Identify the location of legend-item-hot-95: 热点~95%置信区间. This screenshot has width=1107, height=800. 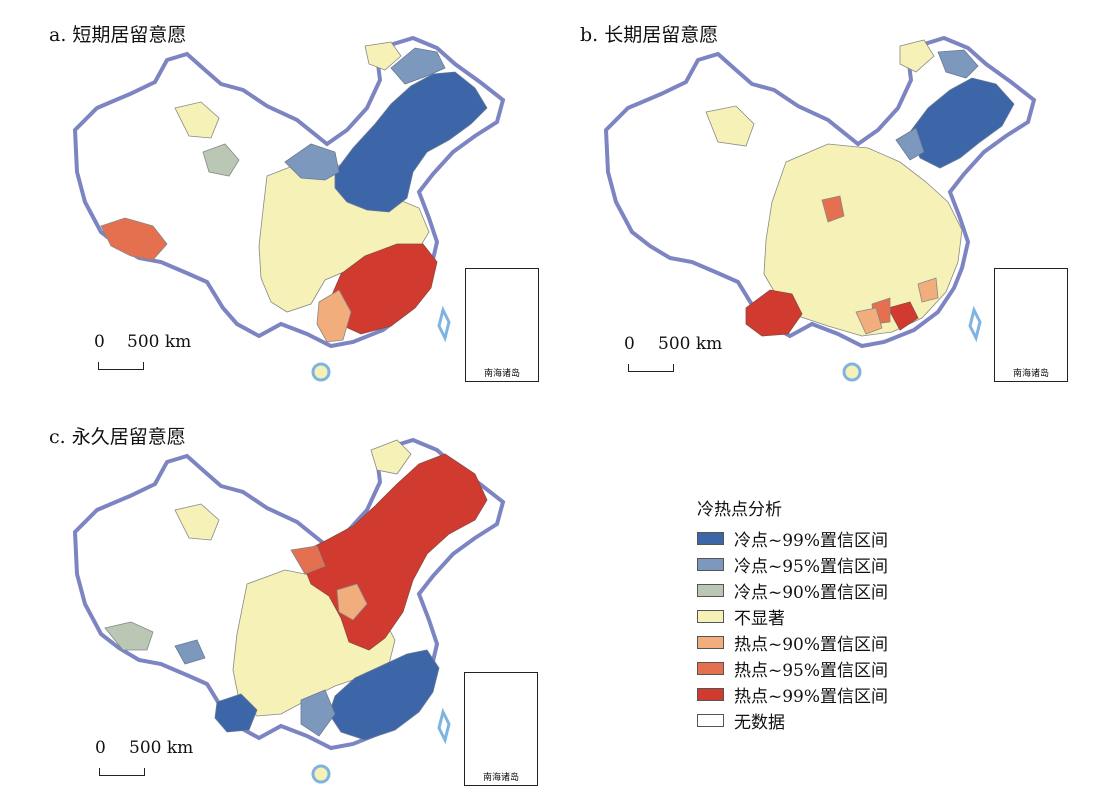
(792, 668).